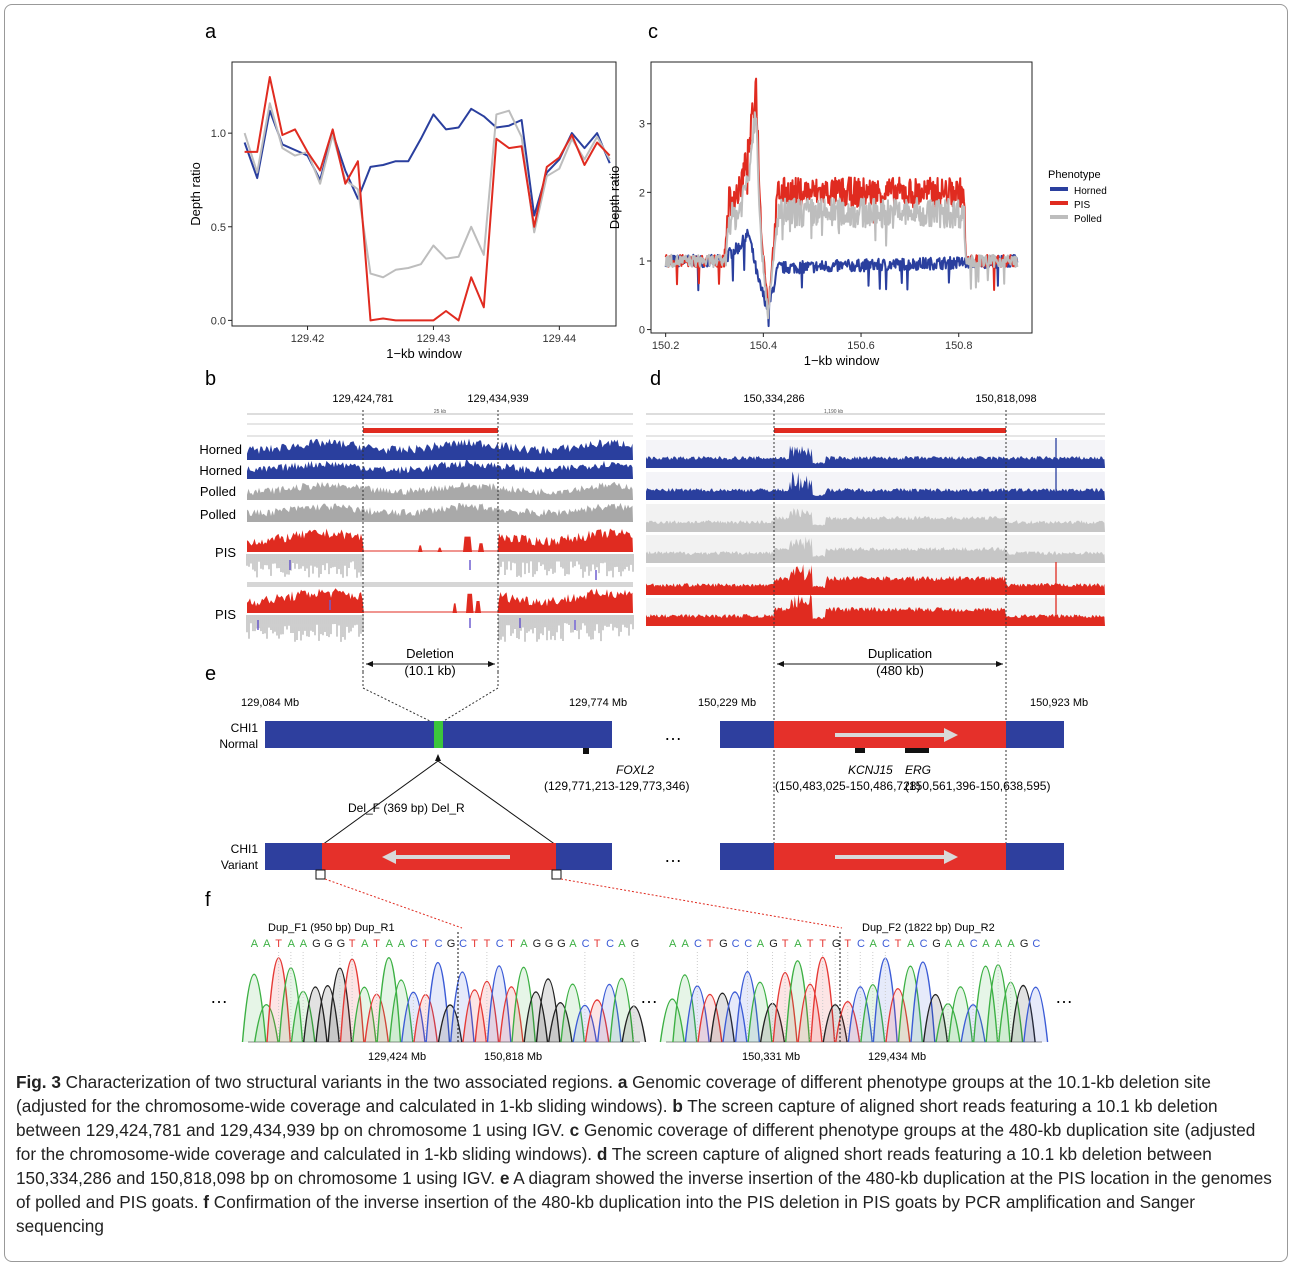 Image resolution: width=1292 pixels, height=1267 pixels. I want to click on b-track-label-horned-2: Horned, so click(220, 470).